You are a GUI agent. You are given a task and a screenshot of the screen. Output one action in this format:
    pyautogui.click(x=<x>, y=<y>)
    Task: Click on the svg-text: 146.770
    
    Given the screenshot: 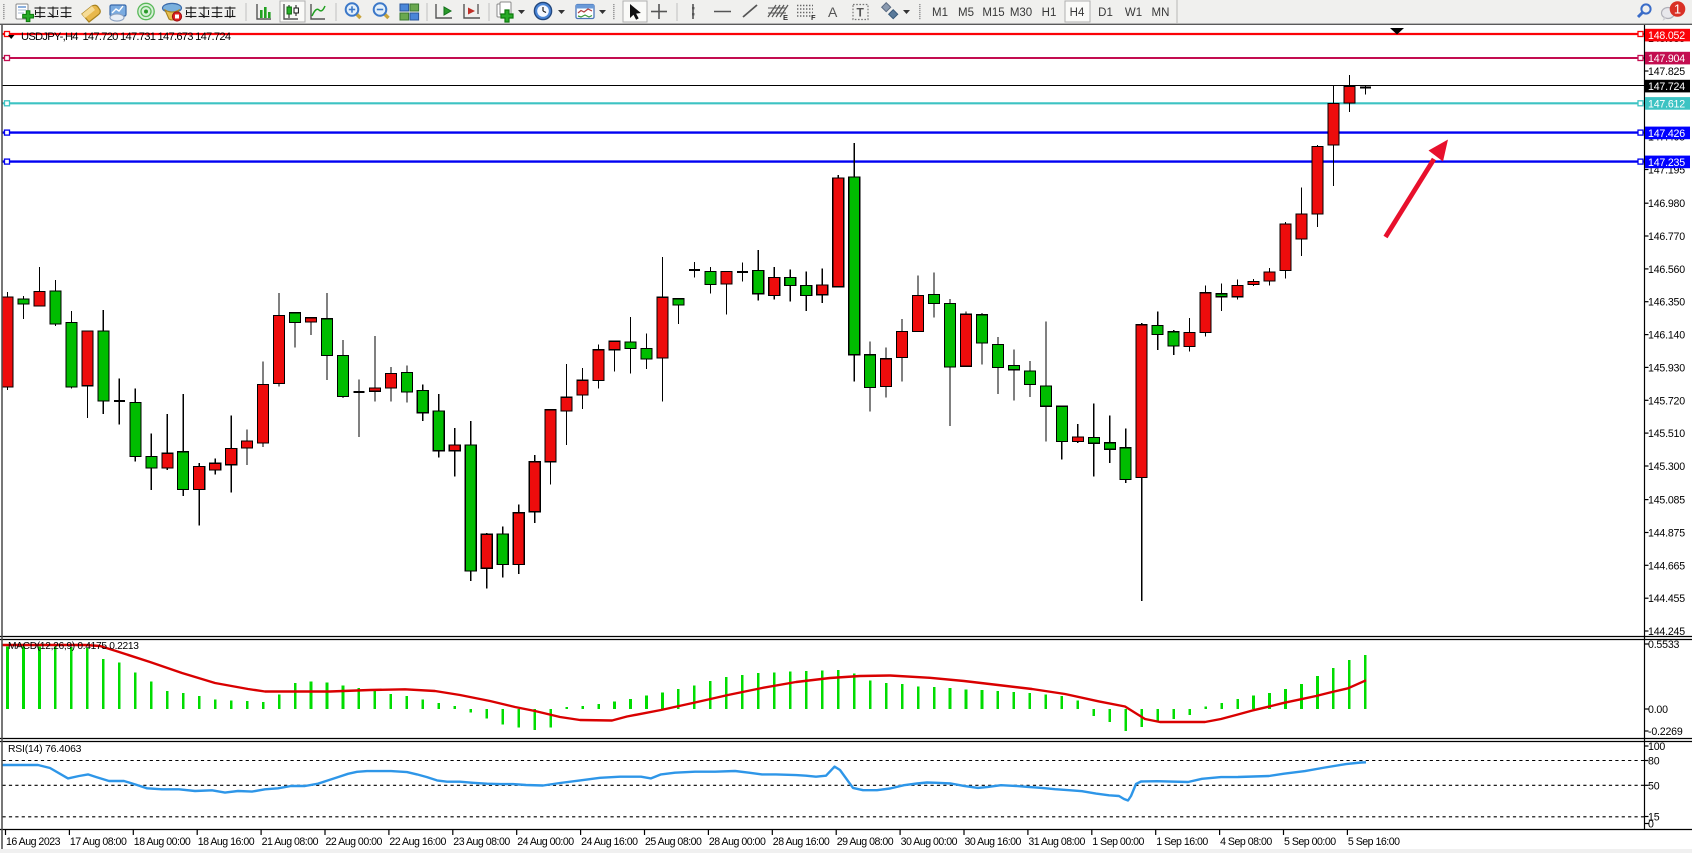 What is the action you would take?
    pyautogui.click(x=1666, y=237)
    